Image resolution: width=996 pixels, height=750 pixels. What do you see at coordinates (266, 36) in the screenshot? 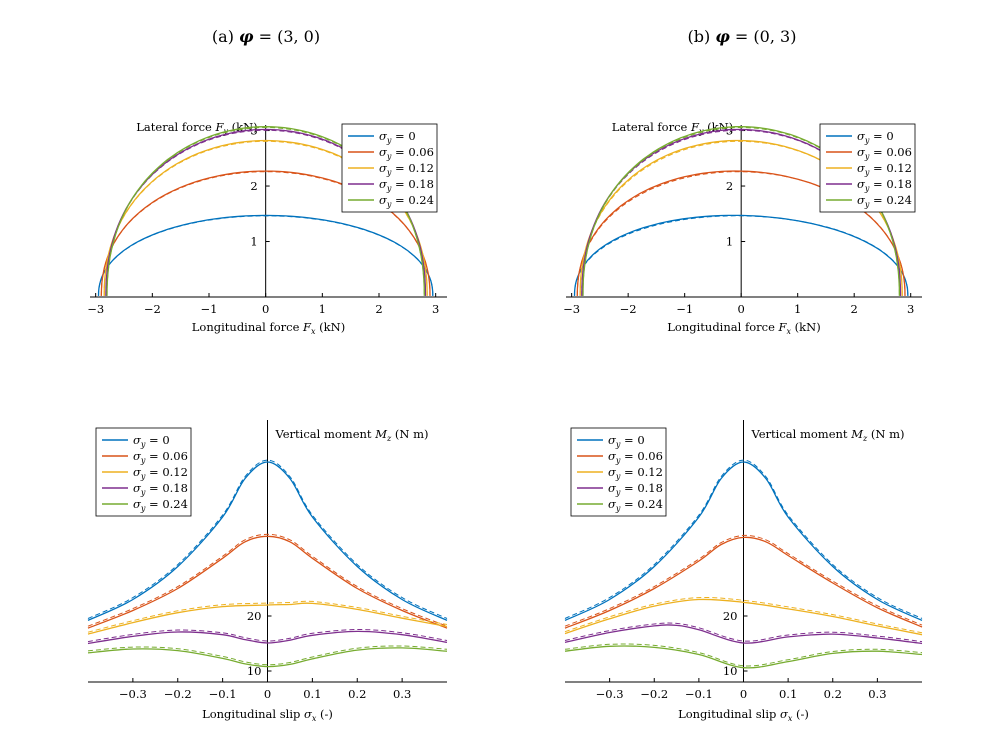
I see `title-a: (a) φ = (3, 0)` at bounding box center [266, 36].